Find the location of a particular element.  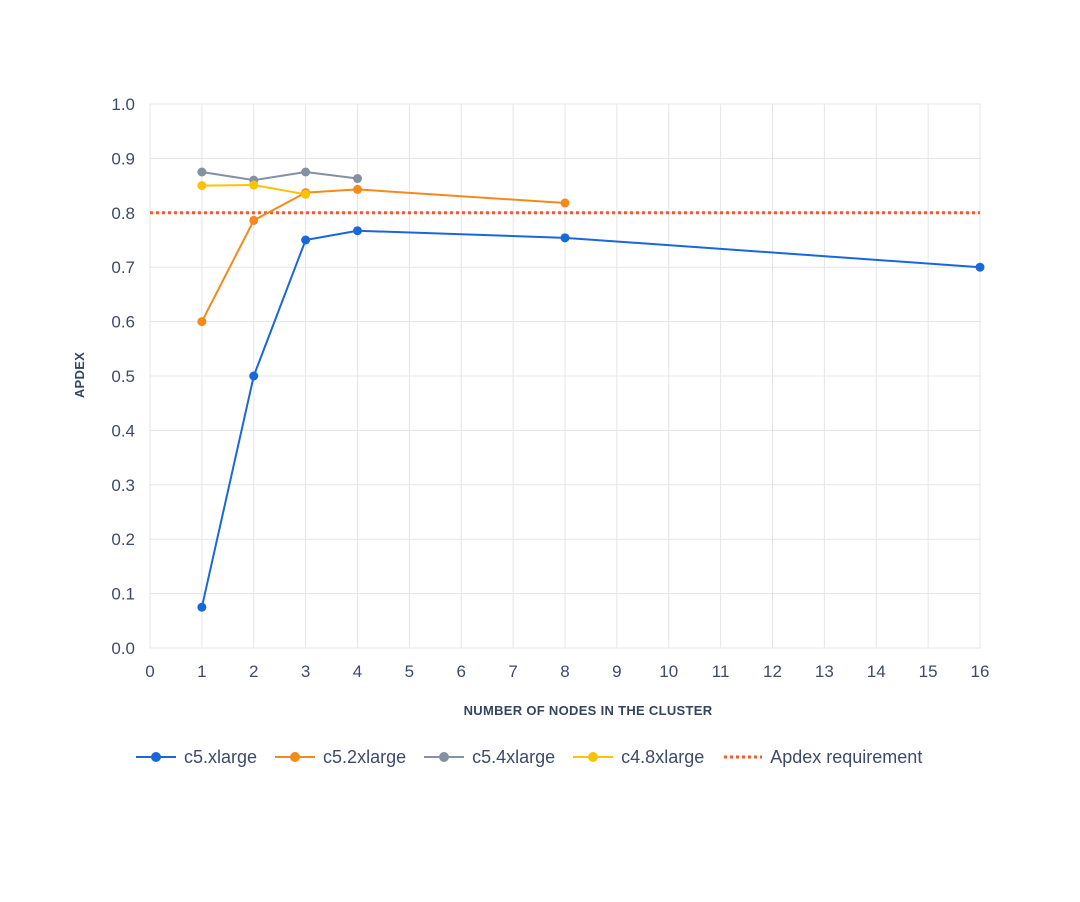

y-tick-label: 0.5 is located at coordinates (123, 376).